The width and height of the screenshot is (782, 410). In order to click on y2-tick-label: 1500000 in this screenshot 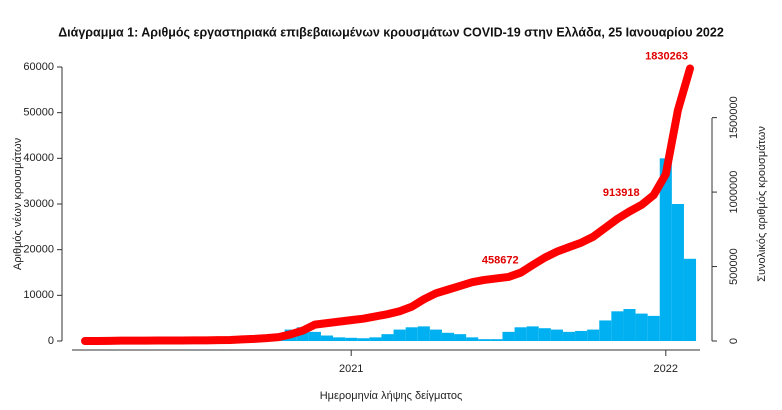, I will do `click(734, 117)`.